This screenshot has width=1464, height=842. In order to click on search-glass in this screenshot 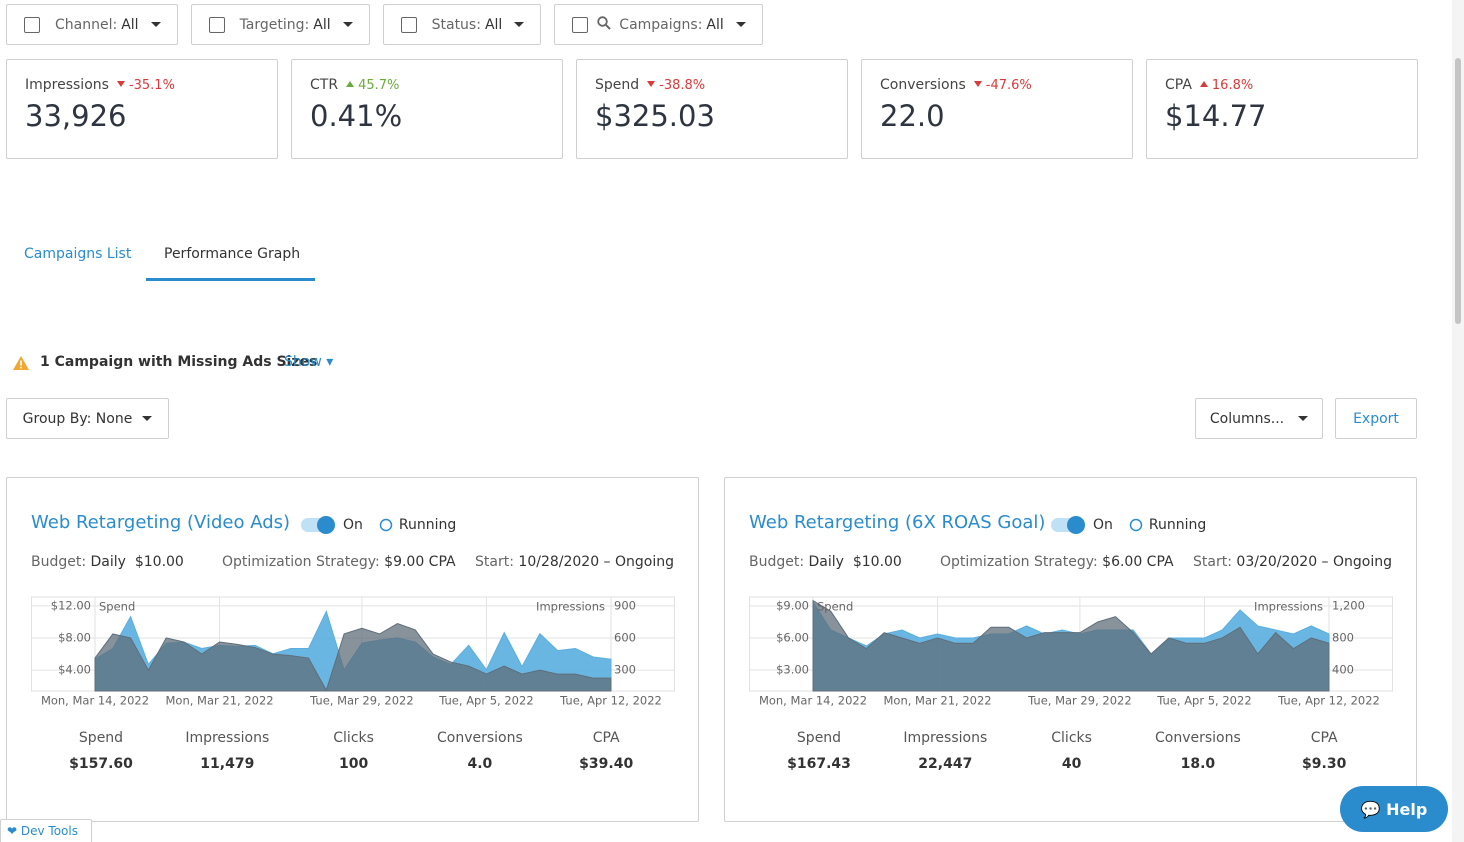, I will do `click(602, 21)`.